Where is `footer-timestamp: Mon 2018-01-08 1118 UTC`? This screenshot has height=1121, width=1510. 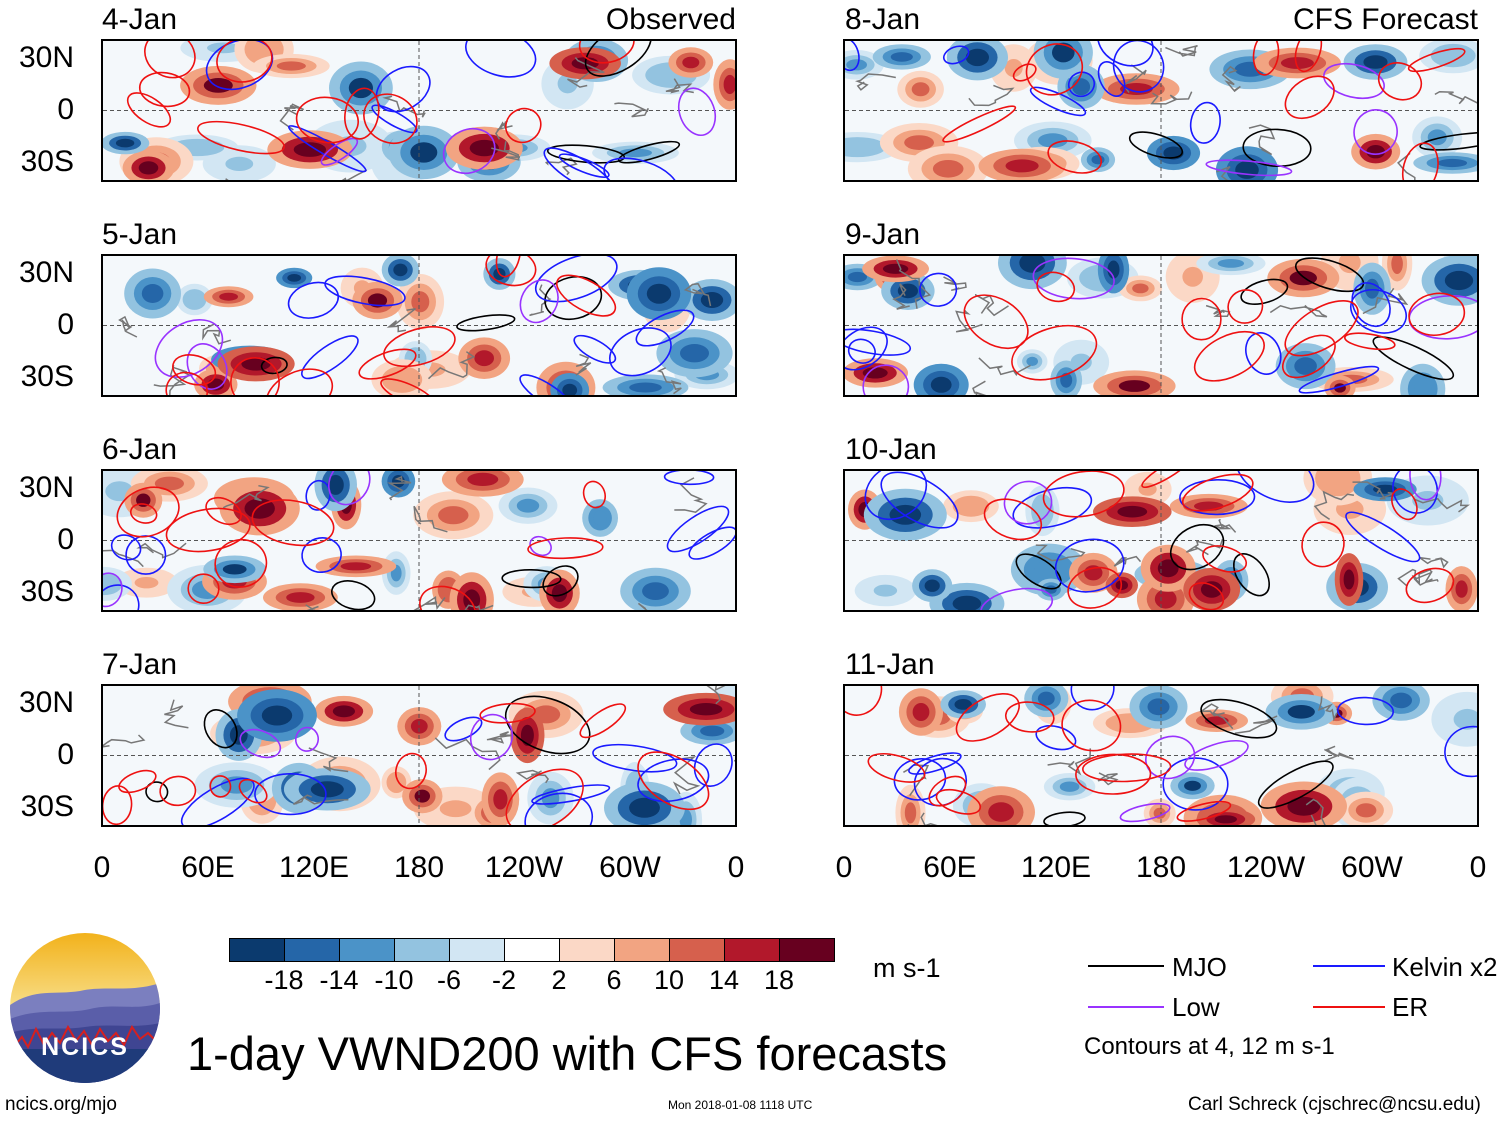 footer-timestamp: Mon 2018-01-08 1118 UTC is located at coordinates (740, 1105).